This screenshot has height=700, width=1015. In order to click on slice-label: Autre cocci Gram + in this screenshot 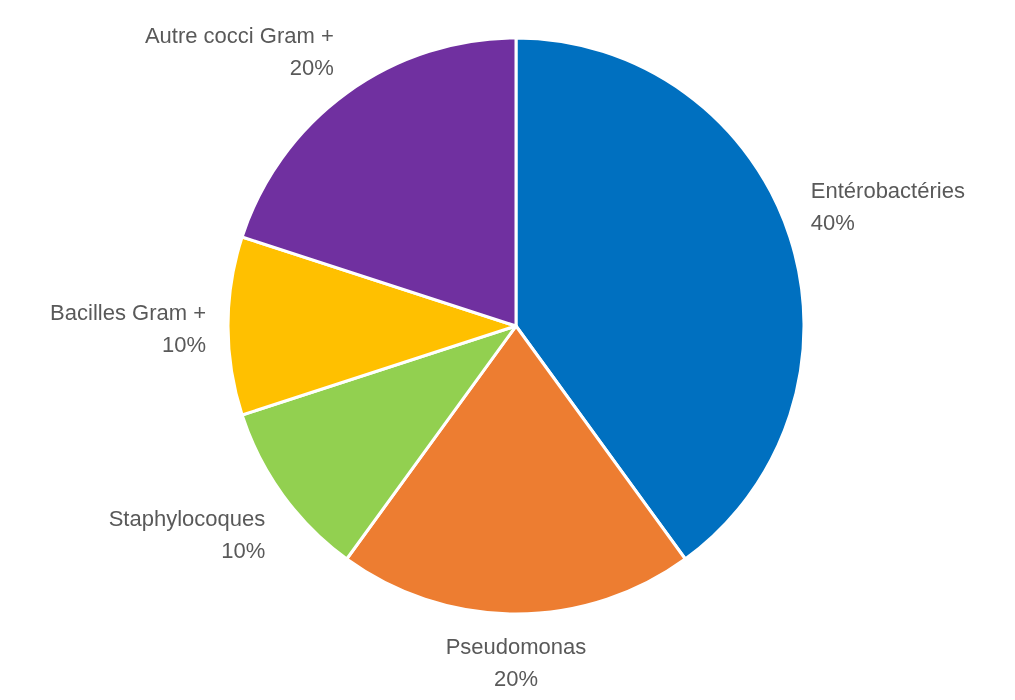, I will do `click(239, 36)`.